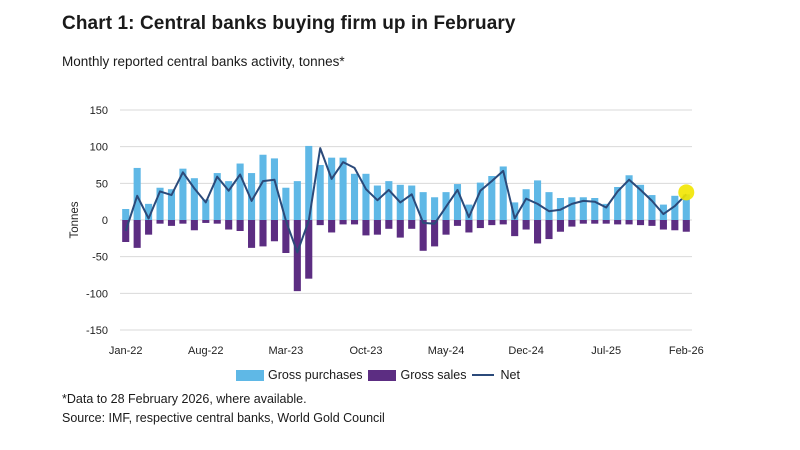 Image resolution: width=800 pixels, height=450 pixels. I want to click on highlight-circle, so click(686, 192).